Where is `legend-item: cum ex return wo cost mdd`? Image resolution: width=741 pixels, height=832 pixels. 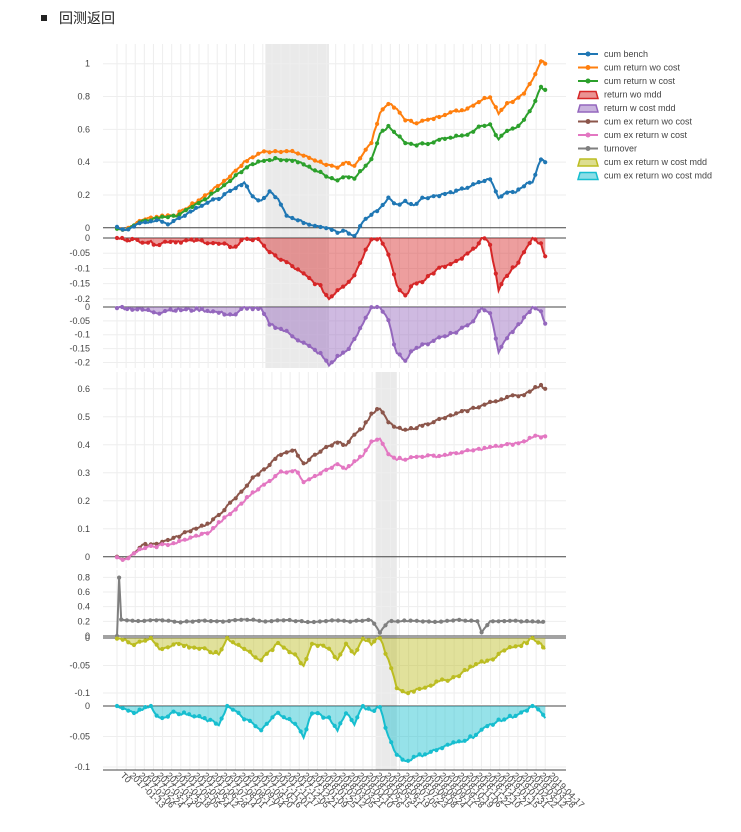 legend-item: cum ex return wo cost mdd is located at coordinates (644, 176).